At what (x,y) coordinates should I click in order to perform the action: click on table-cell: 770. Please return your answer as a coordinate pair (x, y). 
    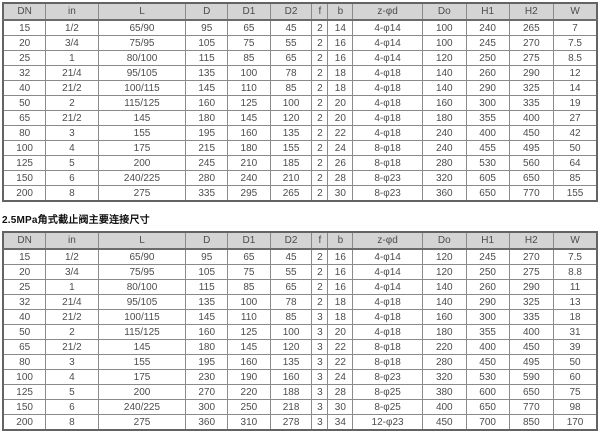
    Looking at the image, I should click on (531, 407).